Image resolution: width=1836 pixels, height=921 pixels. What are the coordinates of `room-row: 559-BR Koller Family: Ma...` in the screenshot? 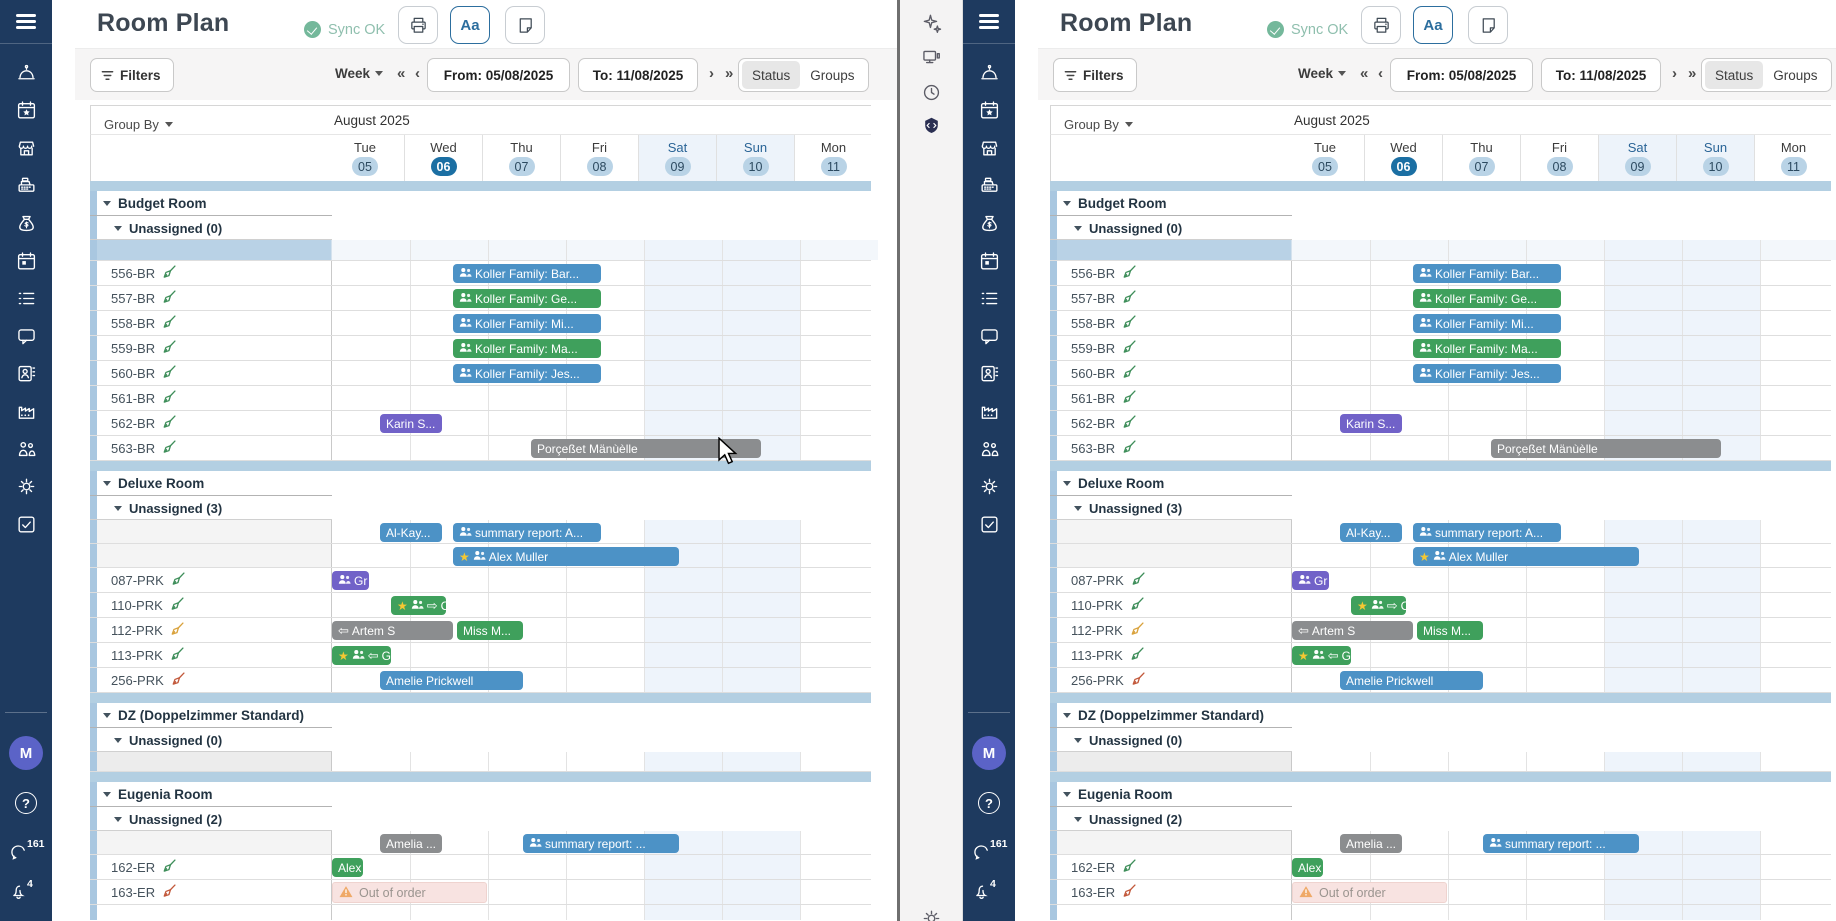 It's located at (1440, 348).